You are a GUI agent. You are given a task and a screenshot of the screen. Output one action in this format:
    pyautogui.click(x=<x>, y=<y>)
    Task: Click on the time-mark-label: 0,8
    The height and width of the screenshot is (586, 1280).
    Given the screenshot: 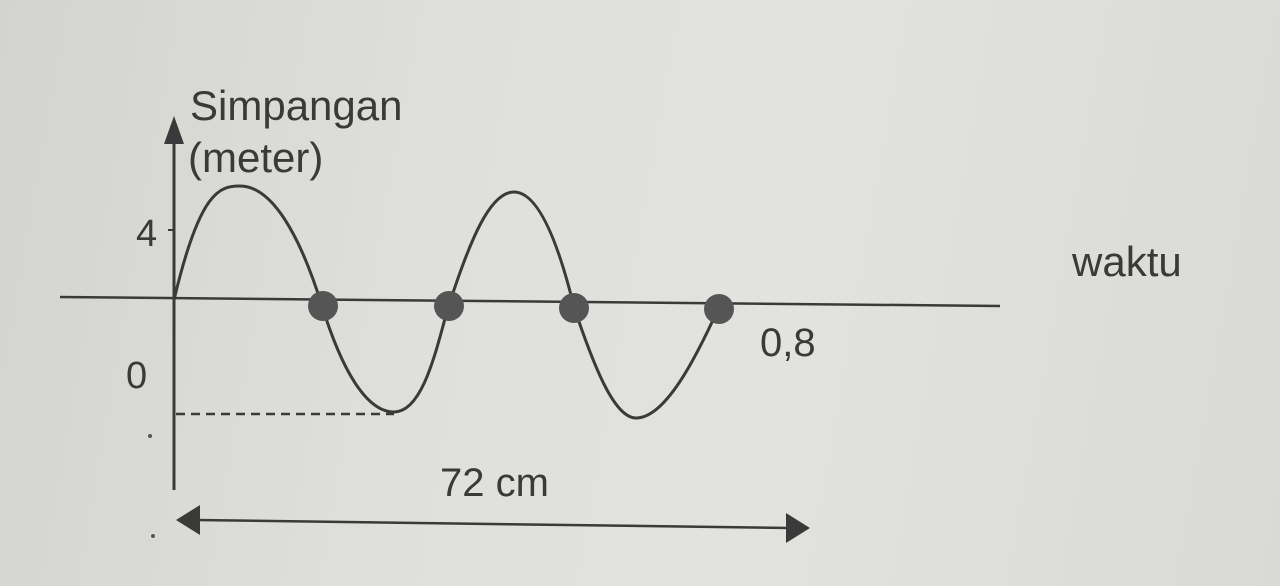 What is the action you would take?
    pyautogui.click(x=788, y=343)
    